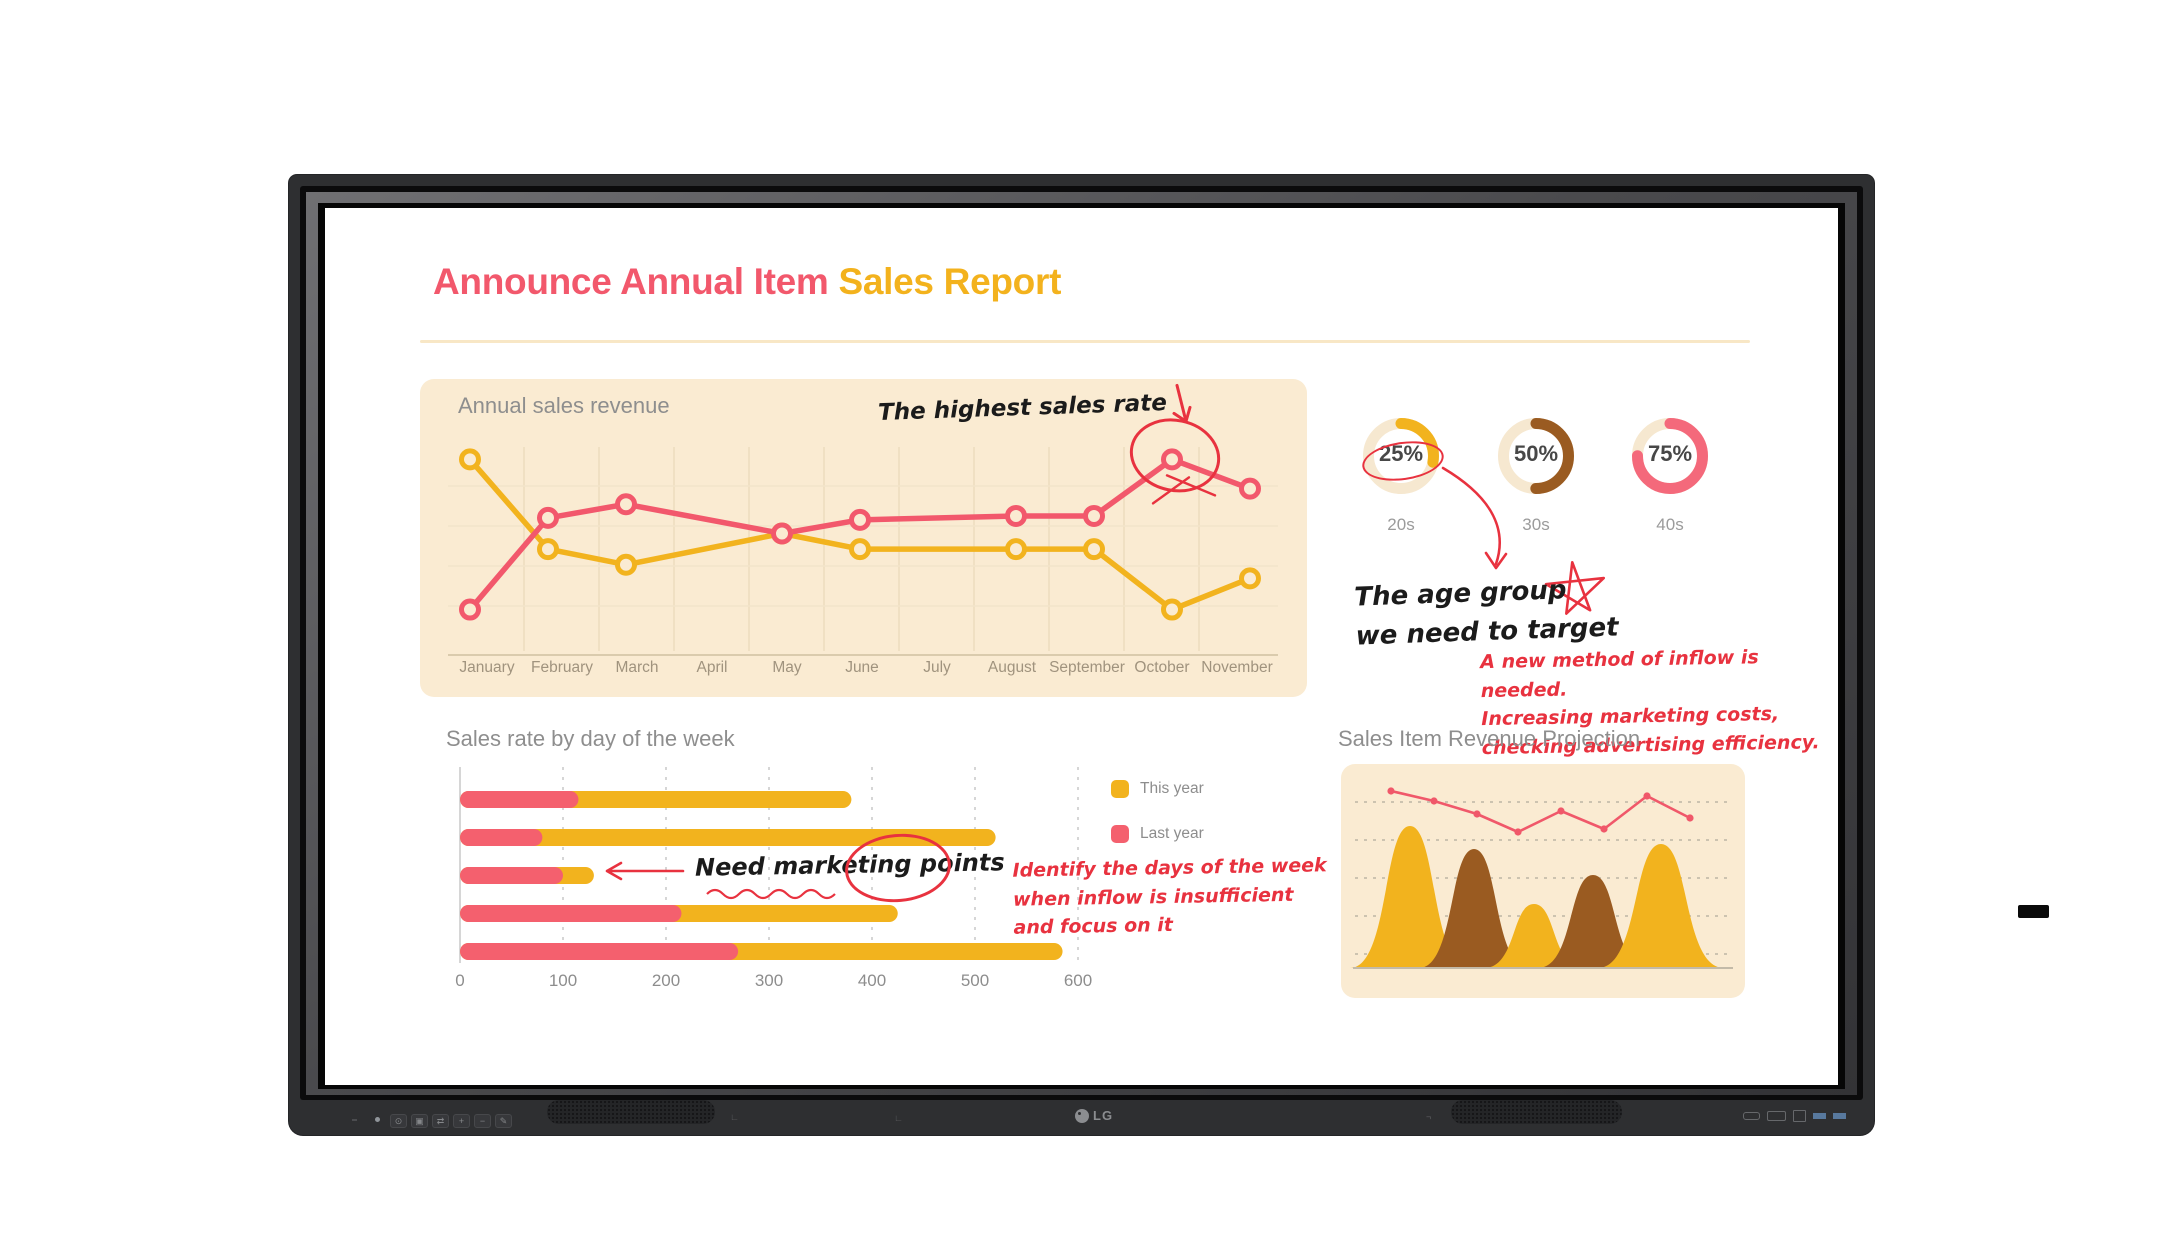 Image resolution: width=2160 pixels, height=1258 pixels. I want to click on donut-30s-chart, so click(1536, 456).